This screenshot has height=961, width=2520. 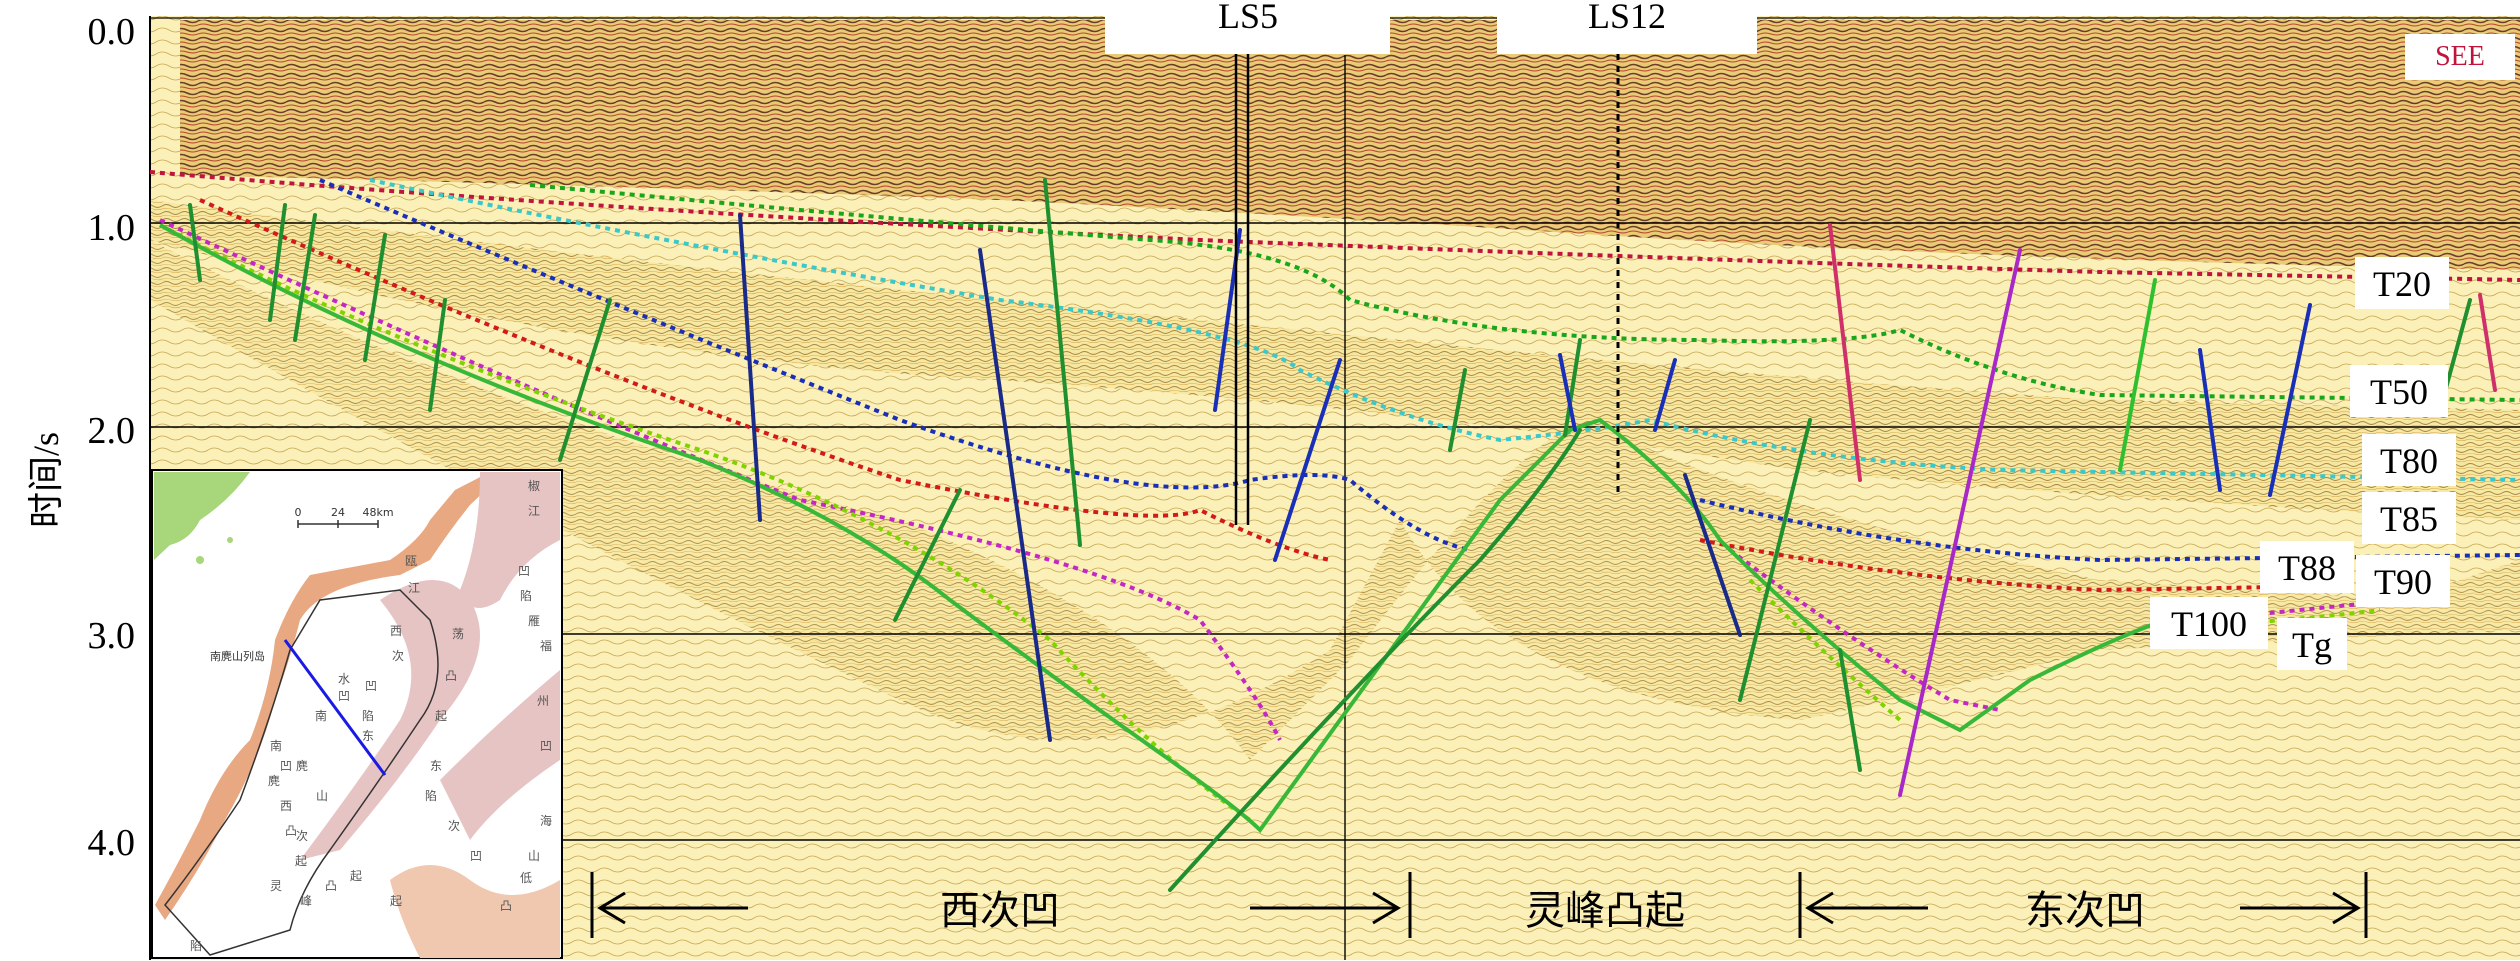 I want to click on well-LS12-label: LS12, so click(x=1627, y=18).